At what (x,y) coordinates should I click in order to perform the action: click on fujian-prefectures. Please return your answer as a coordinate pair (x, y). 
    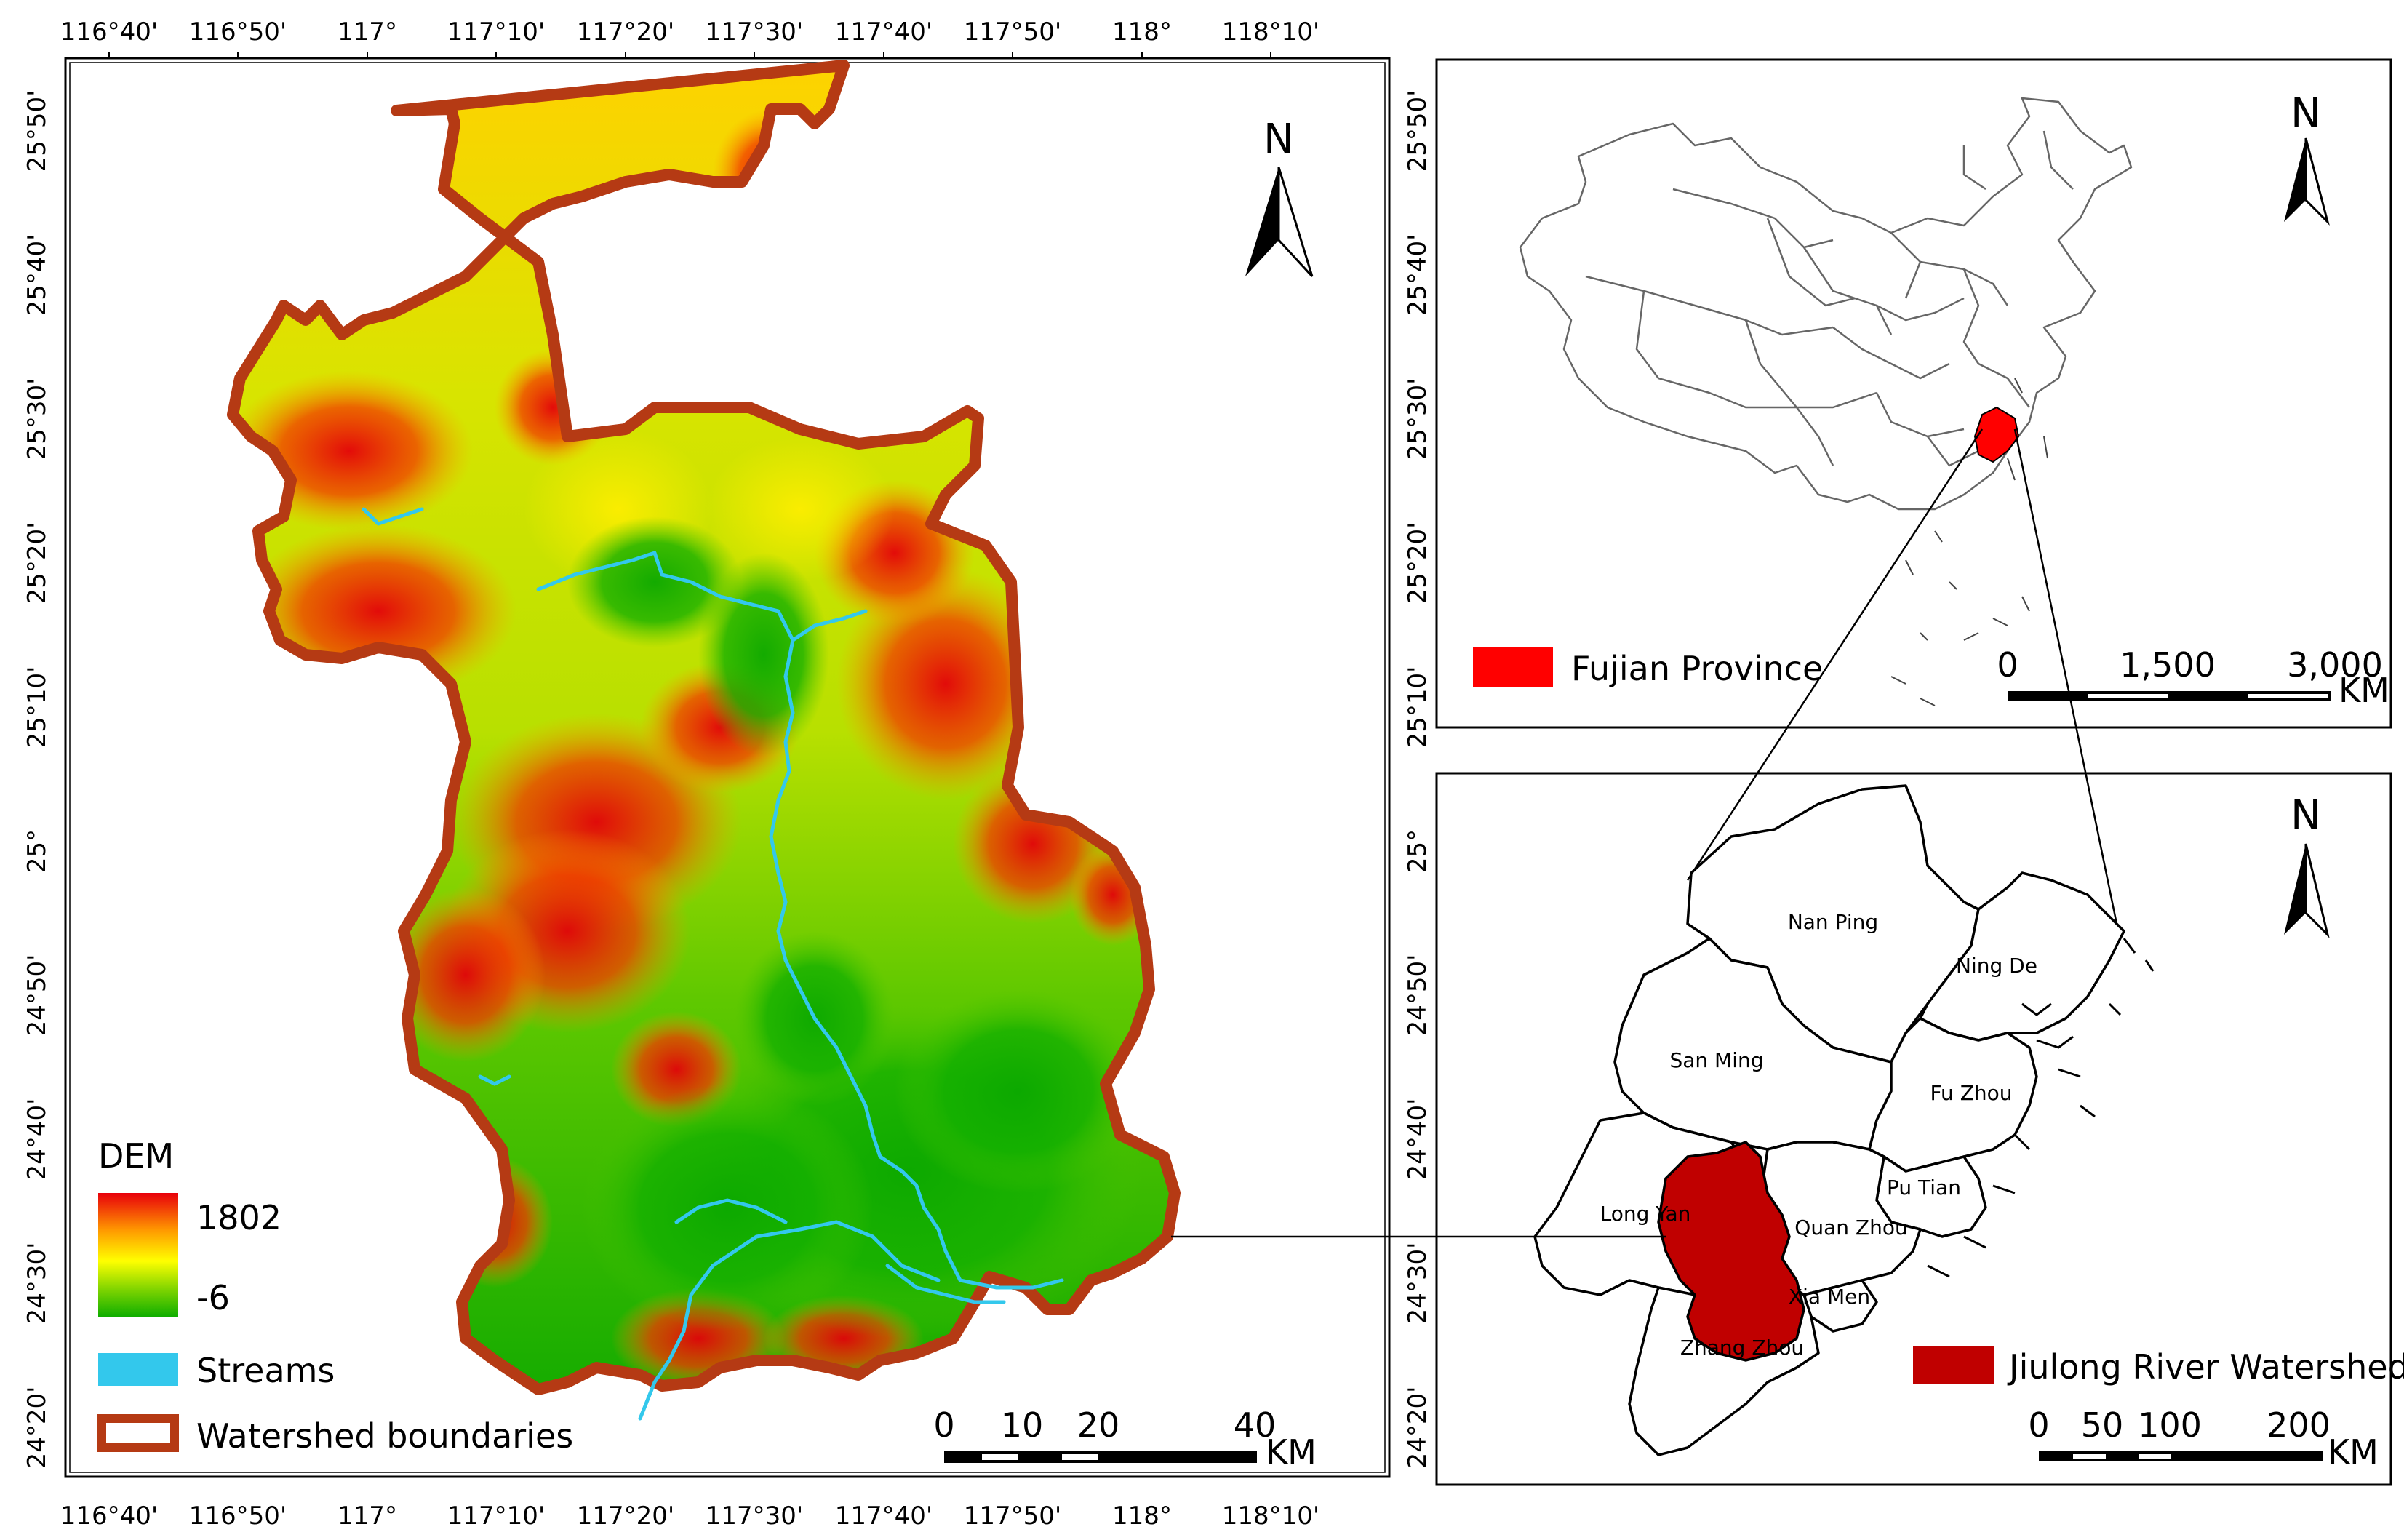
    Looking at the image, I should click on (1829, 1120).